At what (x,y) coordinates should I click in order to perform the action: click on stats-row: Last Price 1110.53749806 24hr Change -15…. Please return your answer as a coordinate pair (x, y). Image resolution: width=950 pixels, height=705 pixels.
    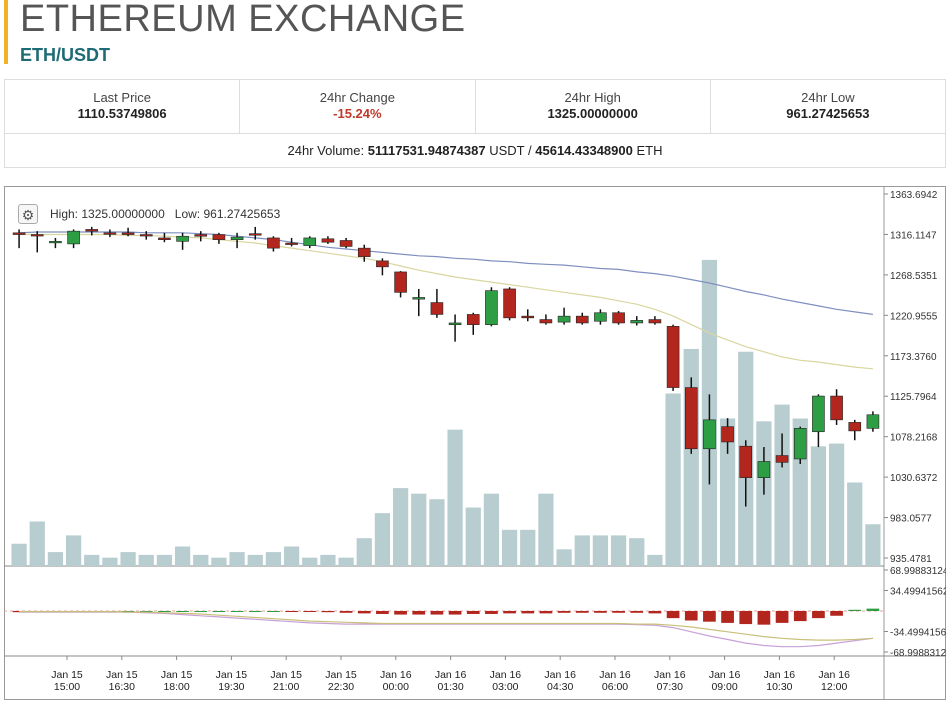
    Looking at the image, I should click on (475, 107).